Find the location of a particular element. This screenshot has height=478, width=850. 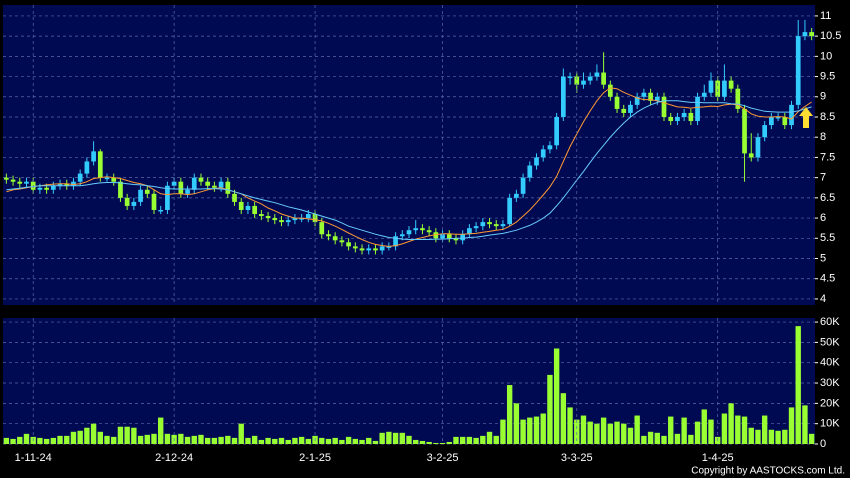

y-tick-label: 6.5 is located at coordinates (827, 198).